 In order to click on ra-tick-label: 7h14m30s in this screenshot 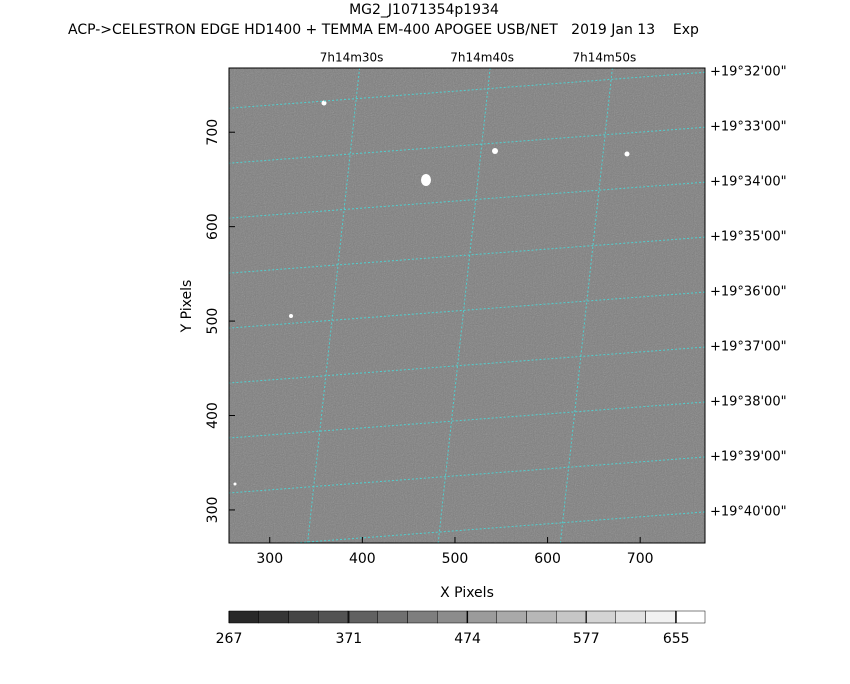, I will do `click(352, 58)`.